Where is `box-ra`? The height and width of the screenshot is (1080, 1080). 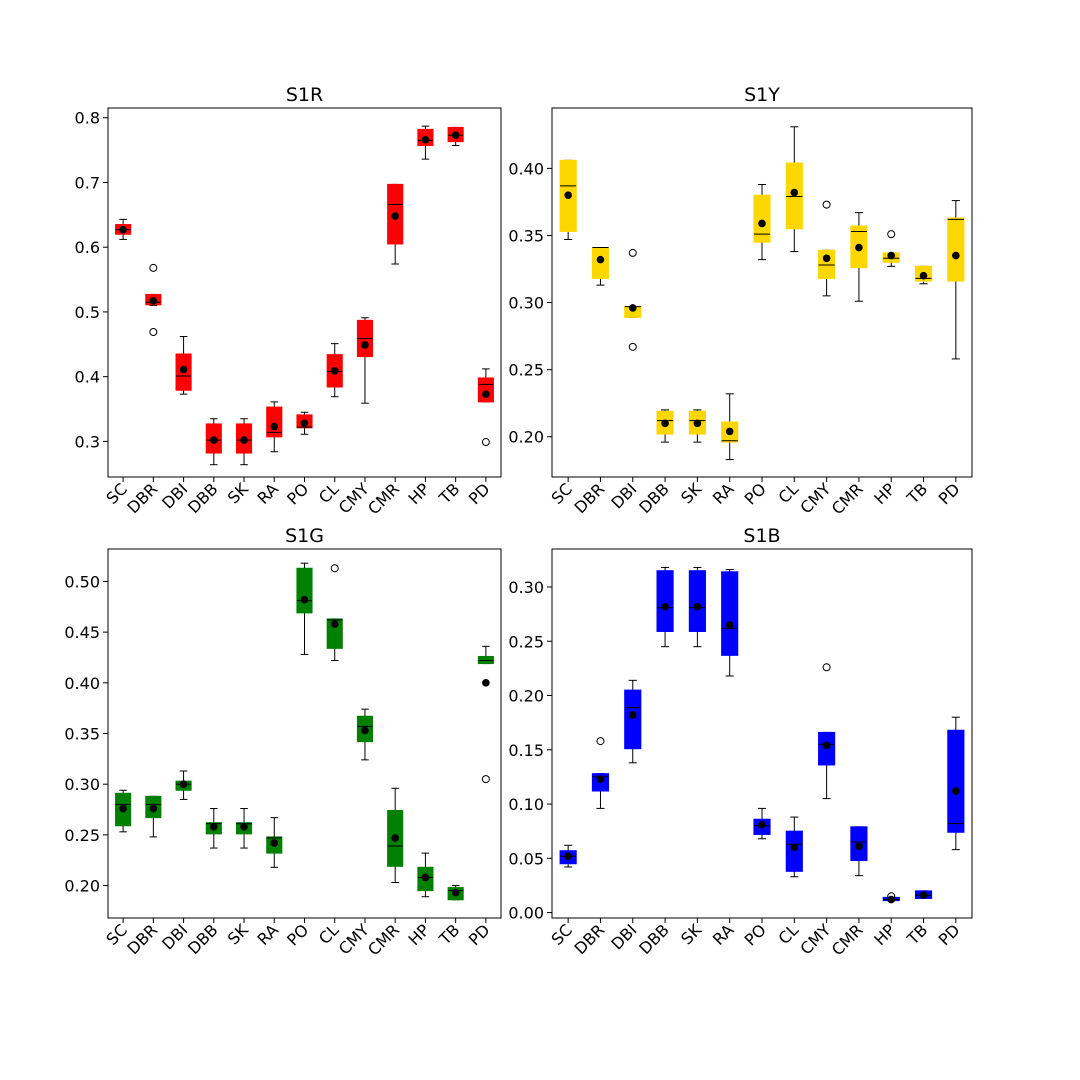 box-ra is located at coordinates (730, 427).